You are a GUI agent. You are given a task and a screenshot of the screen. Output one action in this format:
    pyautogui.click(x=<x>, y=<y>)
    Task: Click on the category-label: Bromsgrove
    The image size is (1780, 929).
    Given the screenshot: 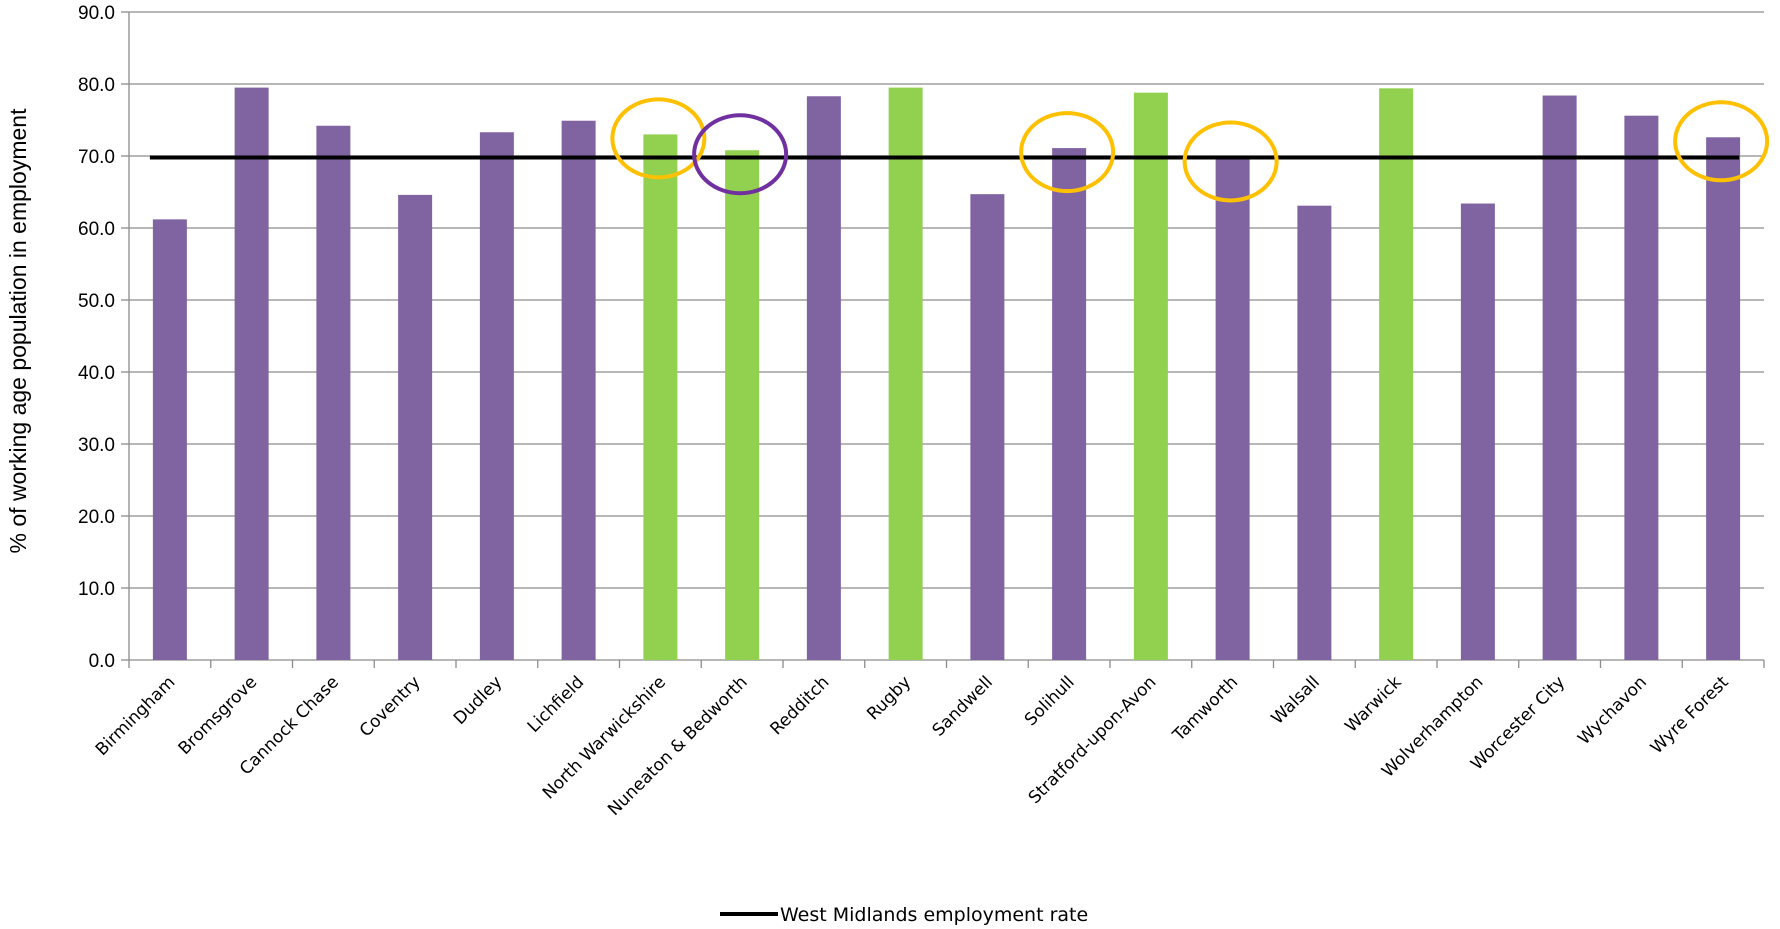 What is the action you would take?
    pyautogui.click(x=218, y=715)
    